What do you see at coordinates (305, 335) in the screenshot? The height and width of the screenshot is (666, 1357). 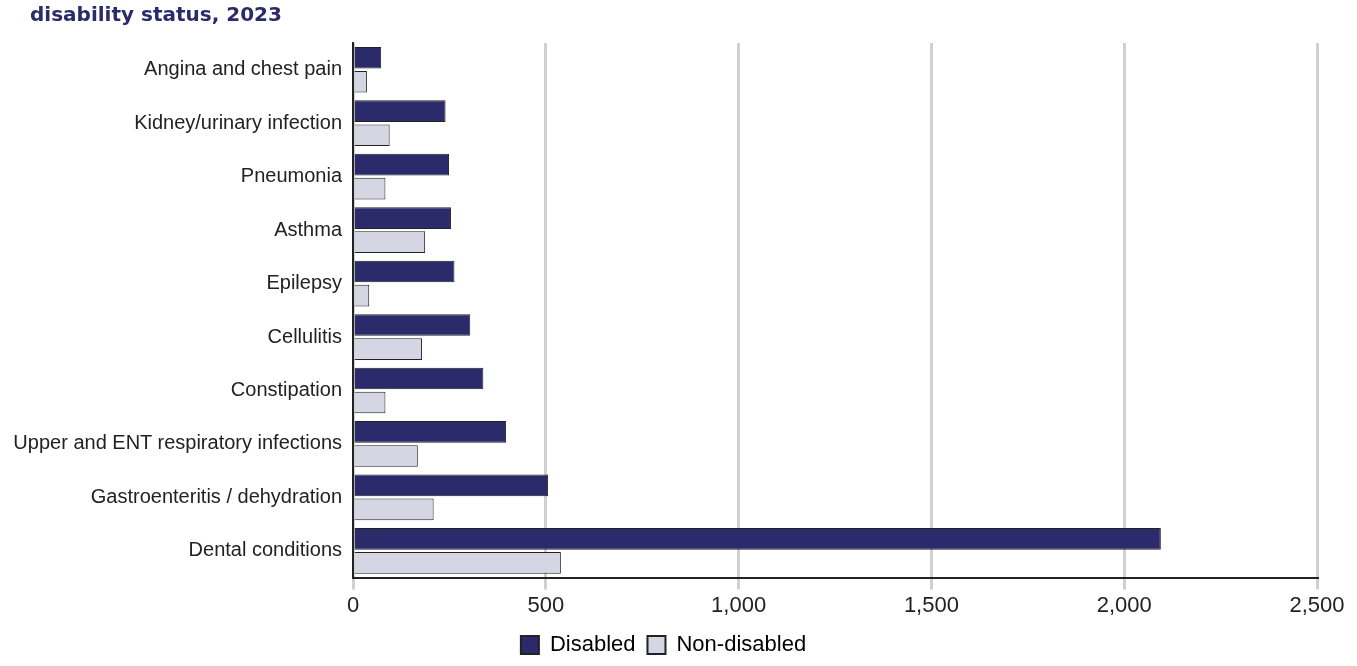 I see `y-tick-label: Cellulitis` at bounding box center [305, 335].